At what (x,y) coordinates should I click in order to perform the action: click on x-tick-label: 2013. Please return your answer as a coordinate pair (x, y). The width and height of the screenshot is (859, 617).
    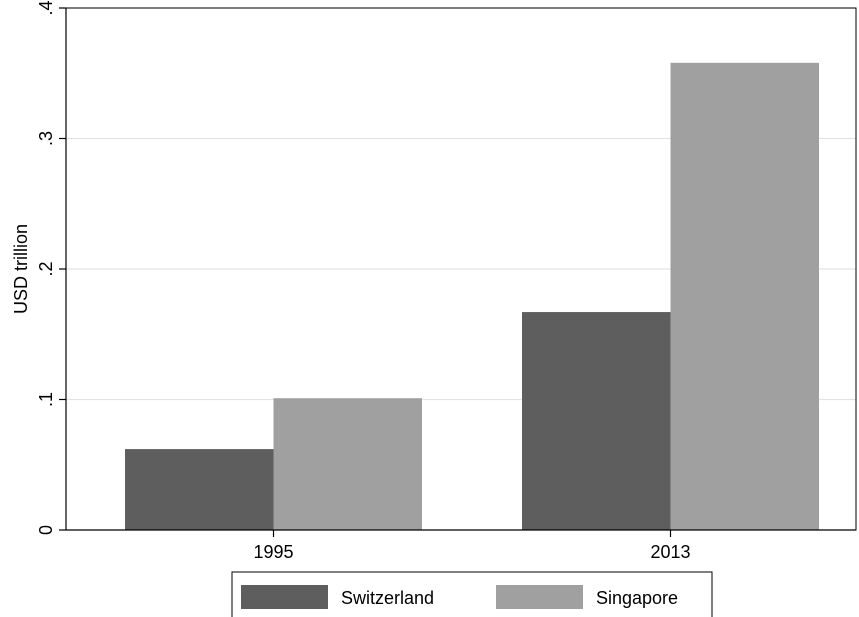
    Looking at the image, I should click on (670, 552).